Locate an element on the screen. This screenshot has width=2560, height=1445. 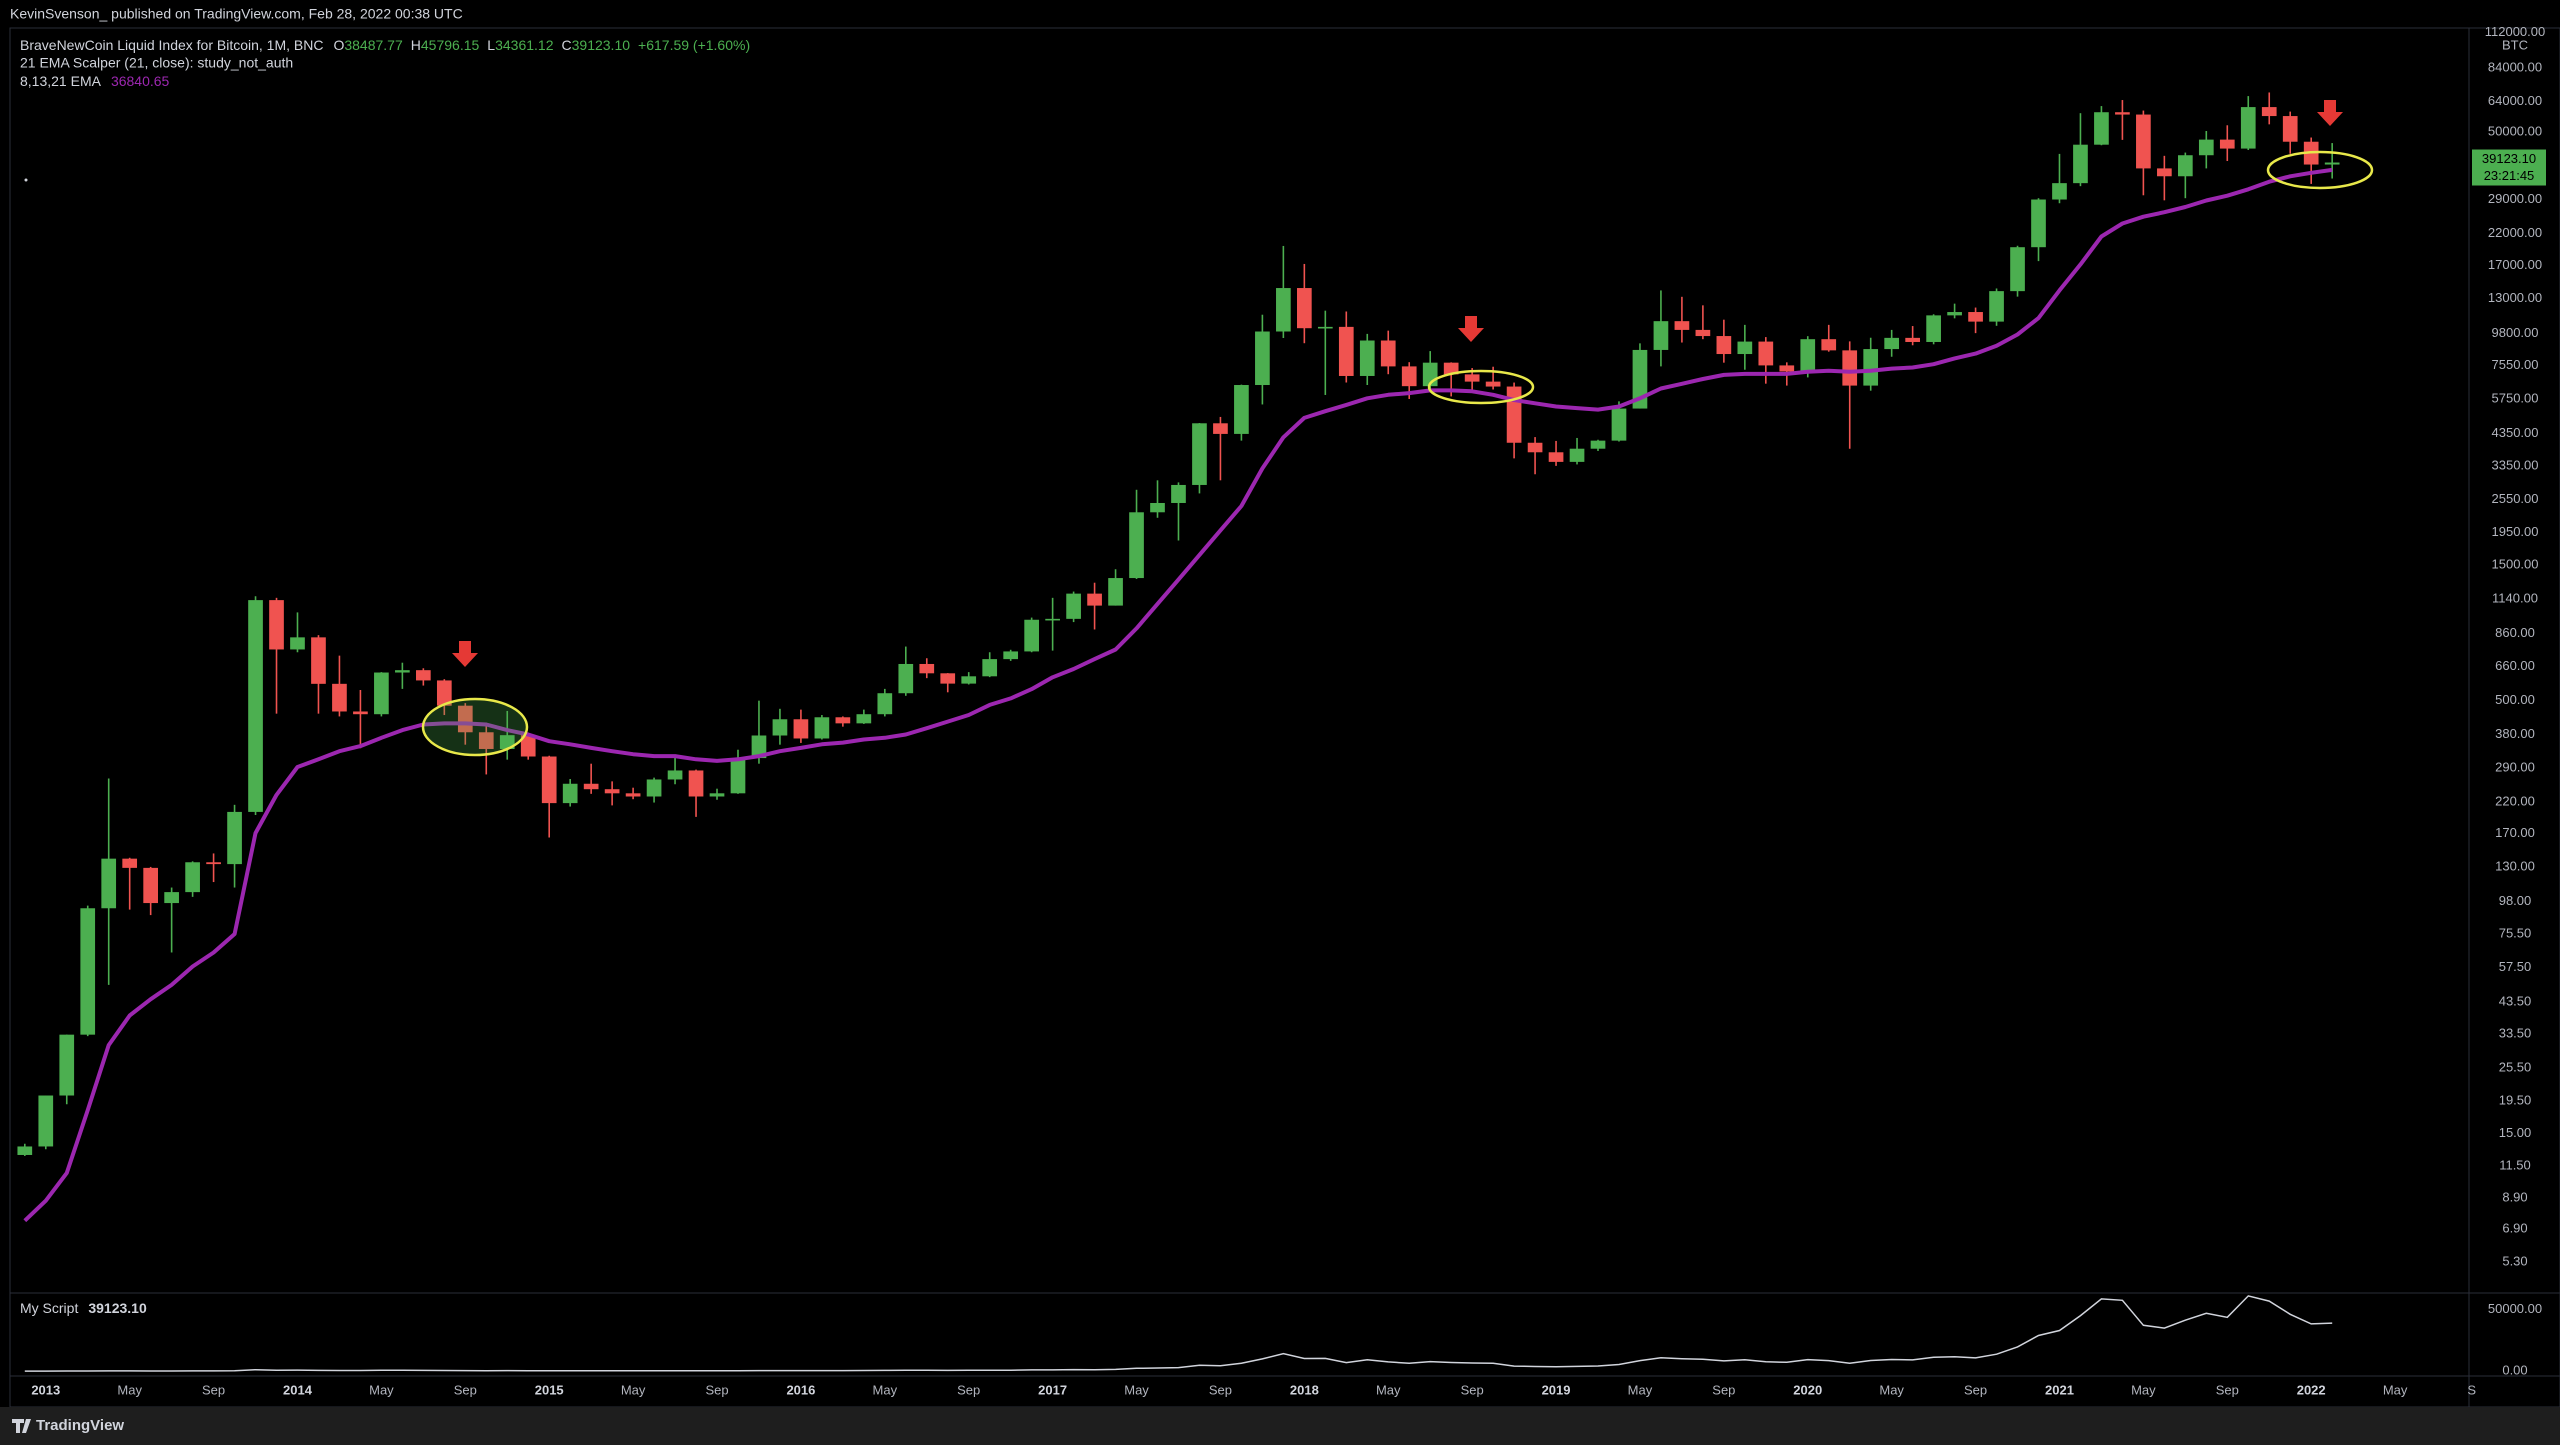
price-tag-value: 39123.10 is located at coordinates (2509, 158).